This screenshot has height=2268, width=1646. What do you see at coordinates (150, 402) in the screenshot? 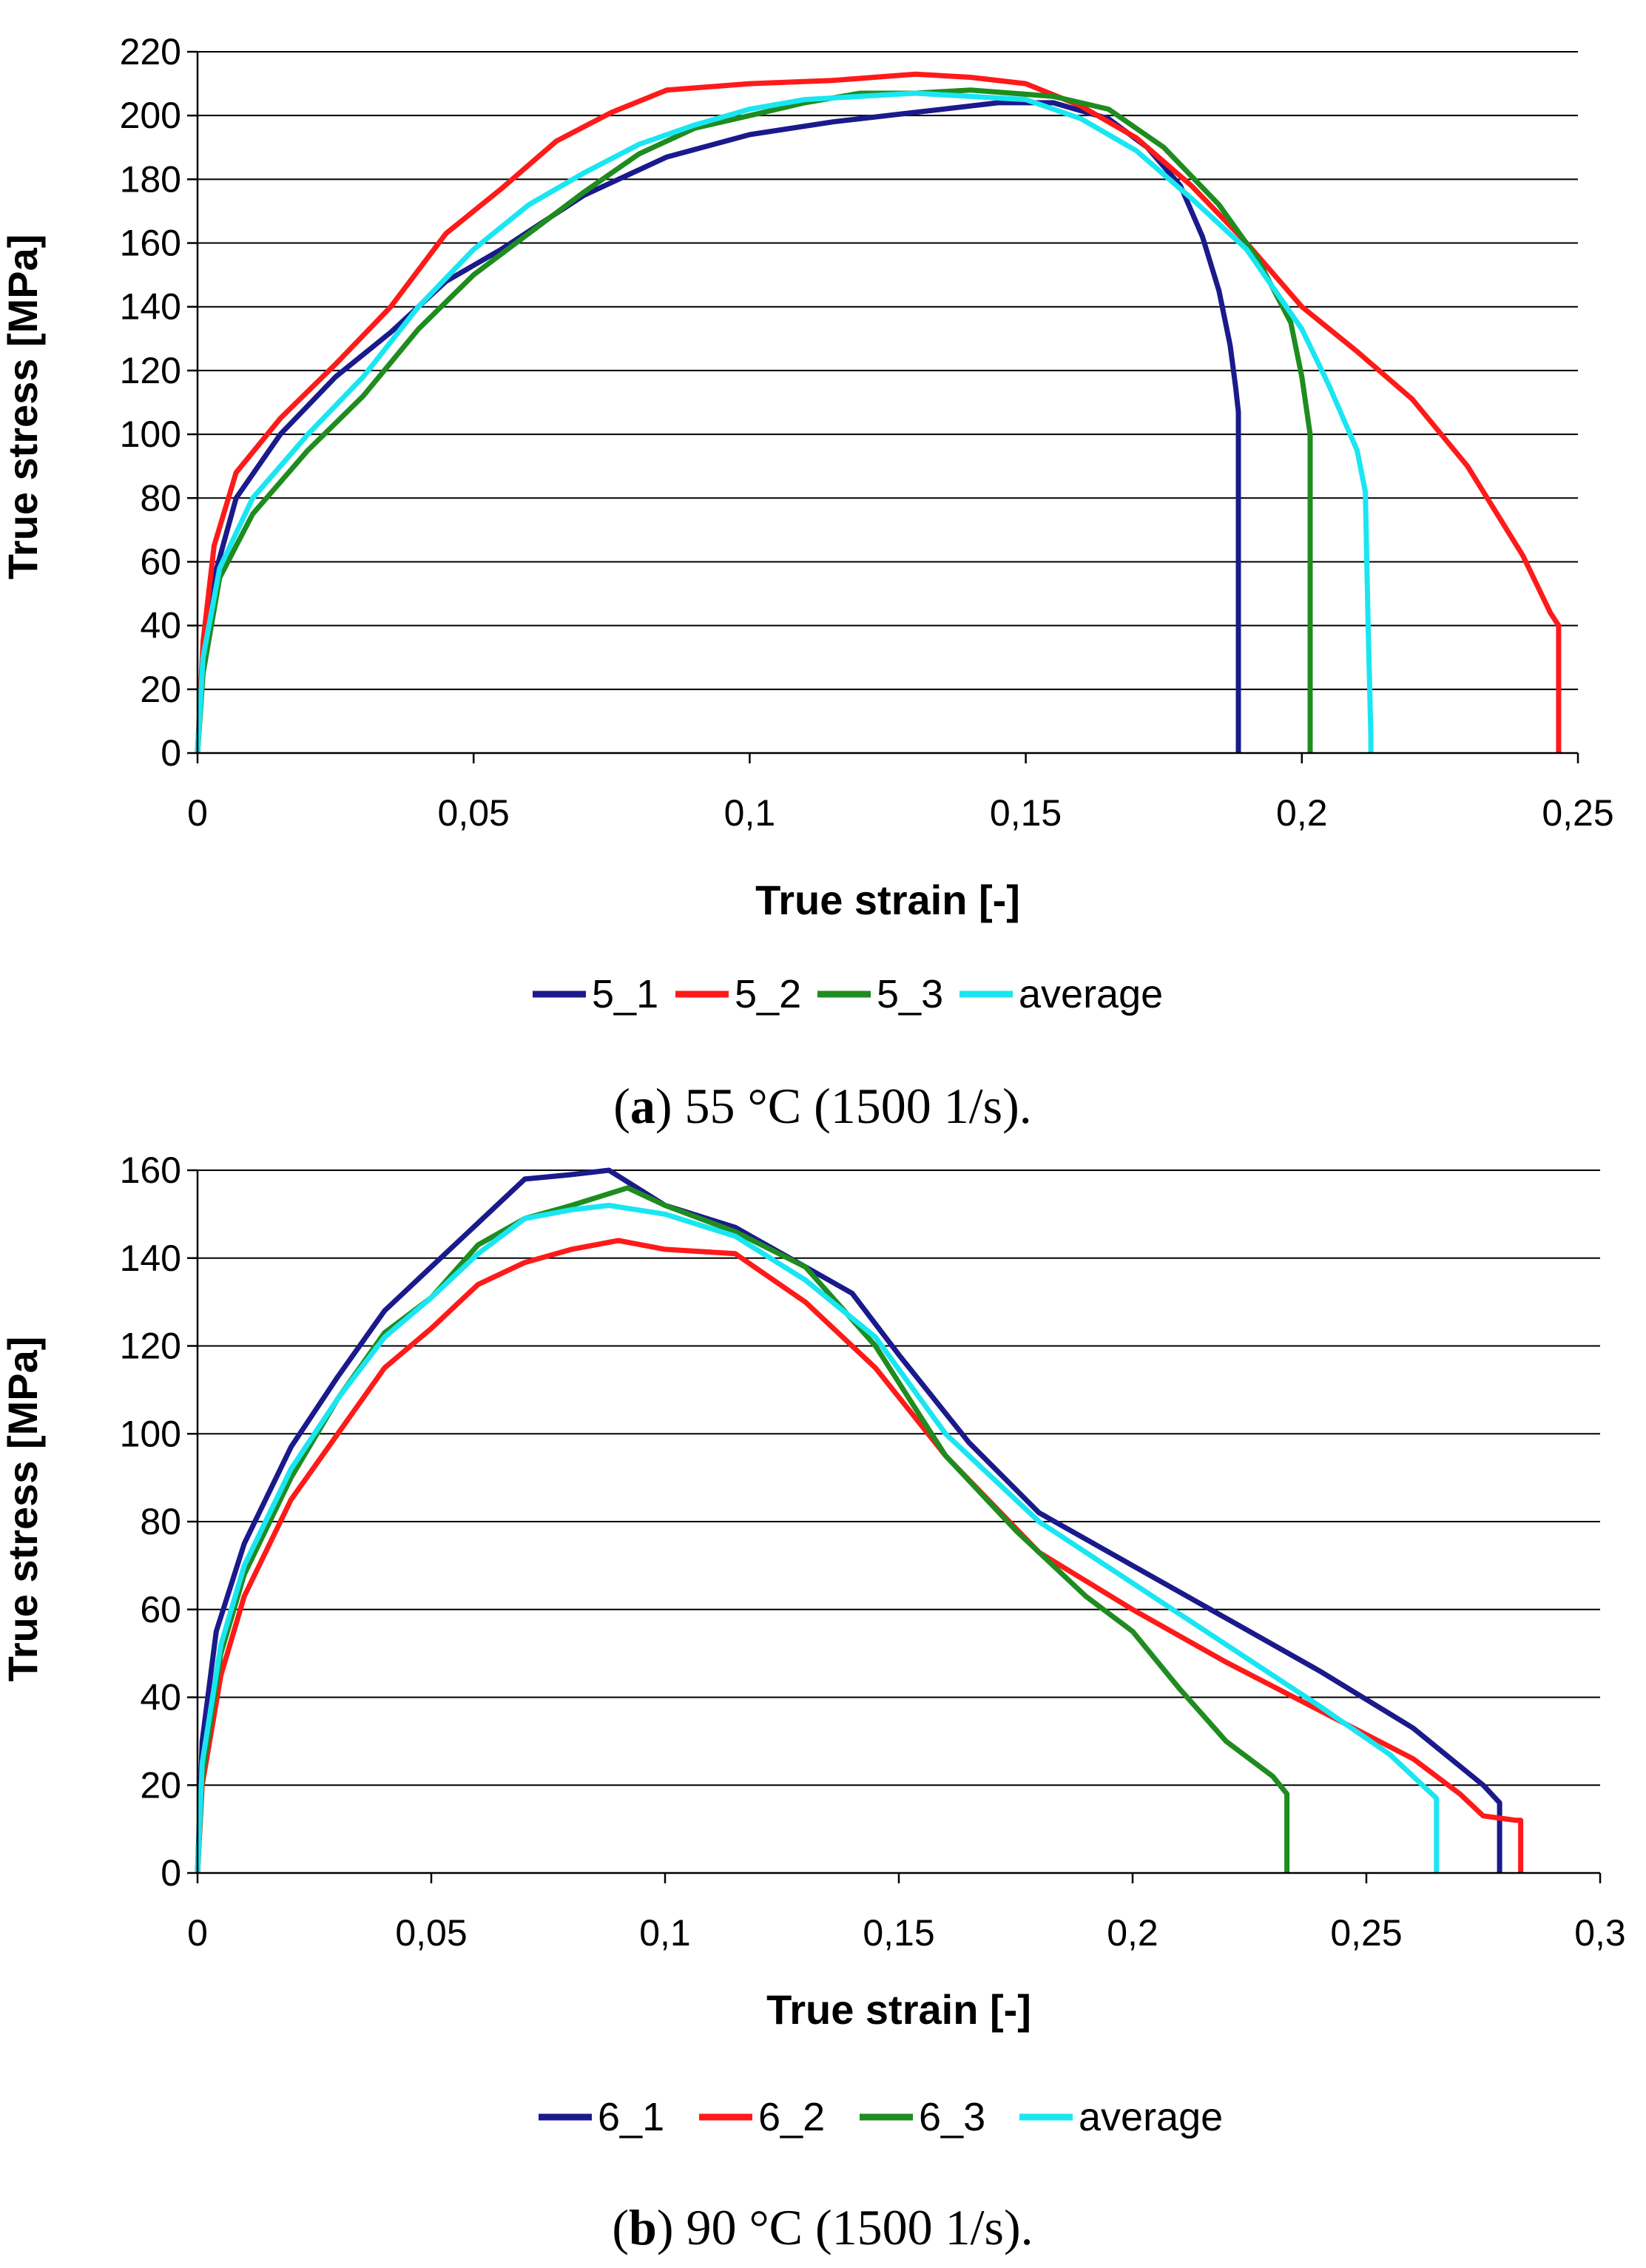
I see `y-tick-labels: 0 20 40 60 80 100 120 140 160 180 200 220` at bounding box center [150, 402].